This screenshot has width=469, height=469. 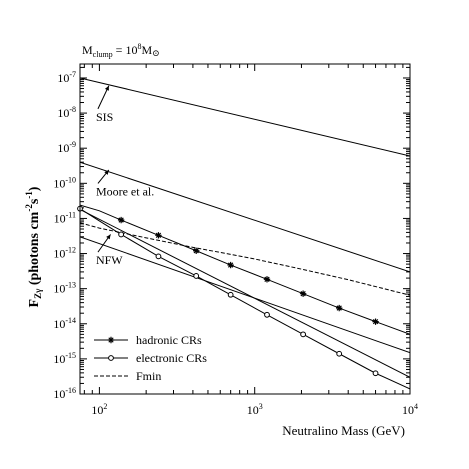 I want to click on x-axis-label: Neutralino Mass (GeV), so click(x=343, y=430).